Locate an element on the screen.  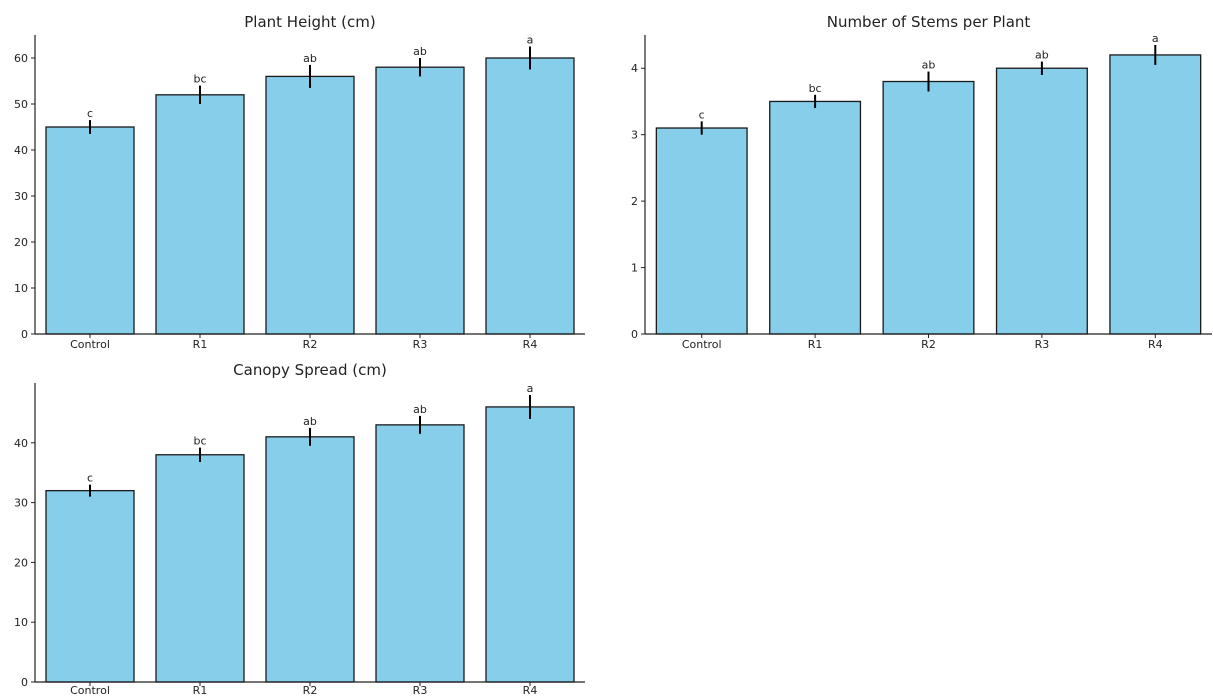
y-tick-label: 60 is located at coordinates (21, 58).